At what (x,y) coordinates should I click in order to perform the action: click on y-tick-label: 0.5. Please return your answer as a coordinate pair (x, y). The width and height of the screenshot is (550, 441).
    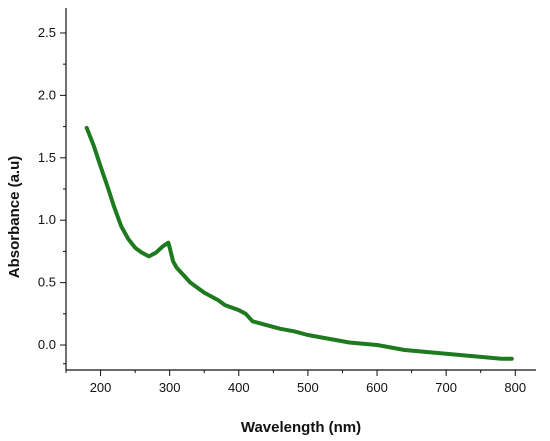
    Looking at the image, I should click on (47, 282).